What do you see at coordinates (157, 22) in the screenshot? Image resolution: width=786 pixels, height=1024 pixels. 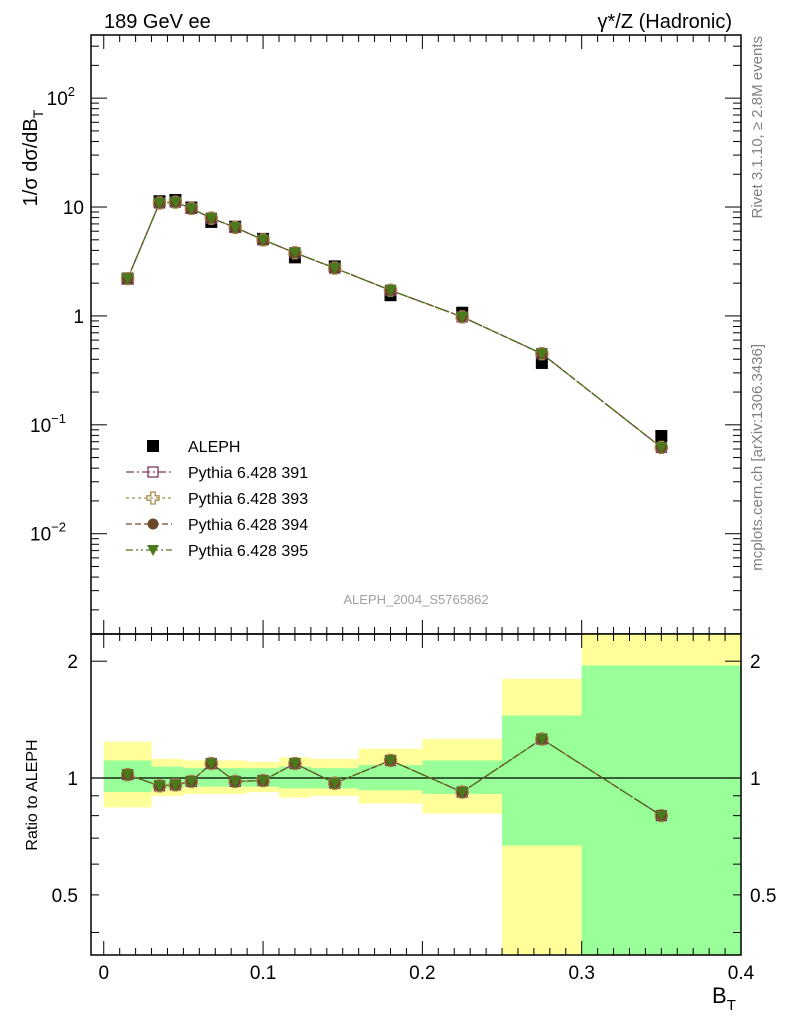 I see `header-left: 189 GeV ee` at bounding box center [157, 22].